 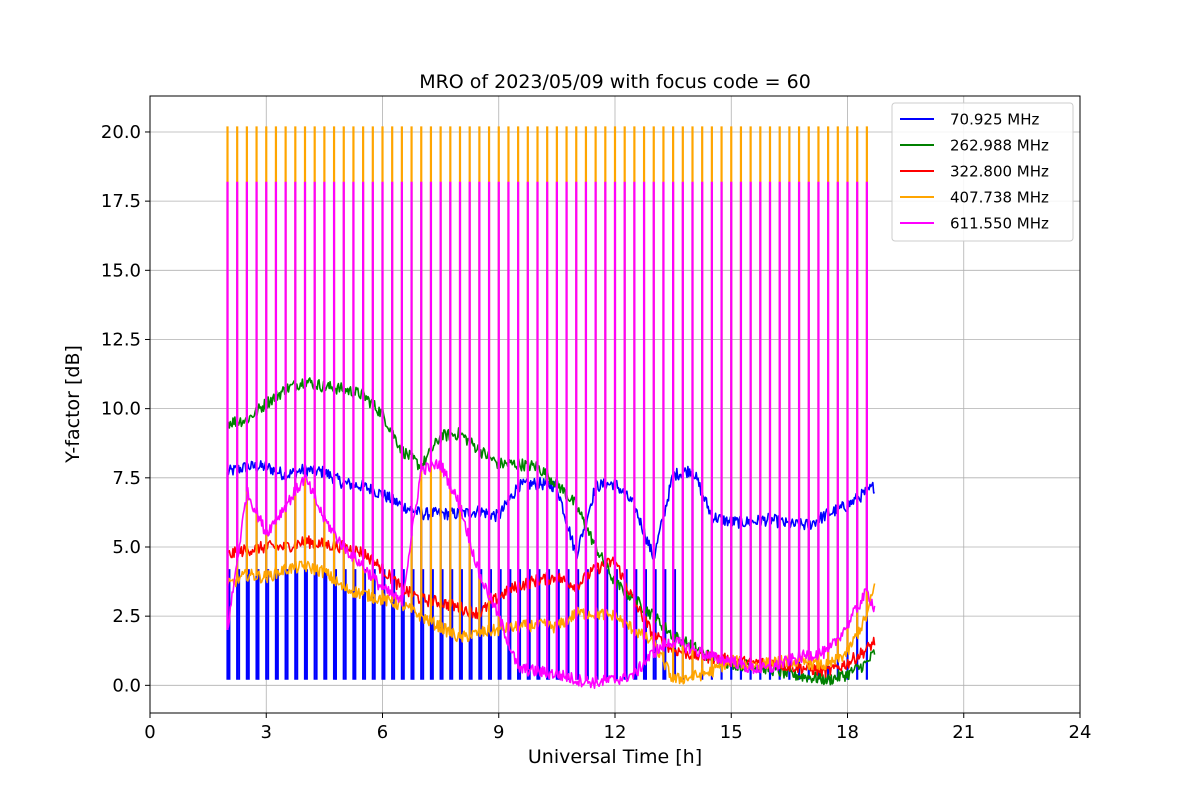 What do you see at coordinates (615, 757) in the screenshot?
I see `x-axis-title: Universal Time [h]` at bounding box center [615, 757].